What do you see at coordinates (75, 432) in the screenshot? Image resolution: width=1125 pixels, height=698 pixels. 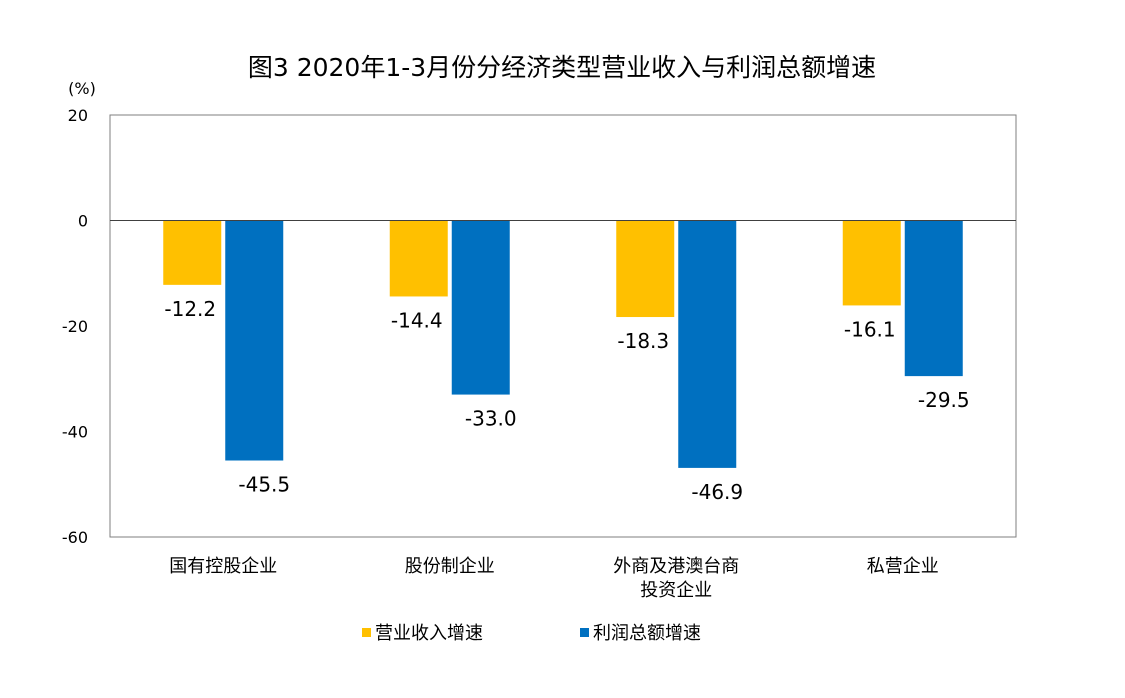 I see `y-tick-label: -40` at bounding box center [75, 432].